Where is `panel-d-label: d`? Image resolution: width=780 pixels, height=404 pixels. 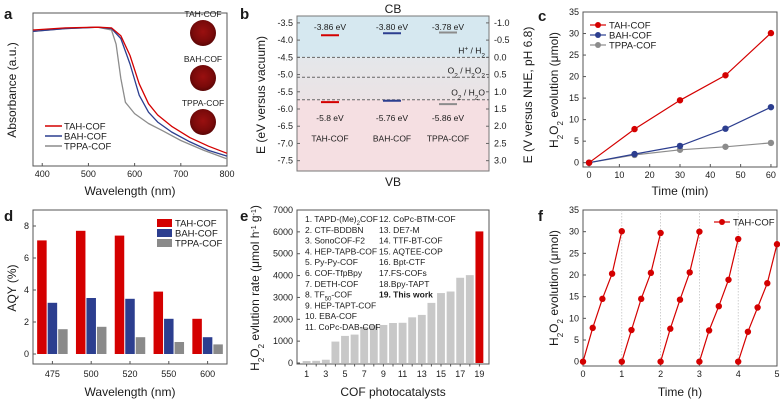
panel-d-label: d is located at coordinates (8, 216).